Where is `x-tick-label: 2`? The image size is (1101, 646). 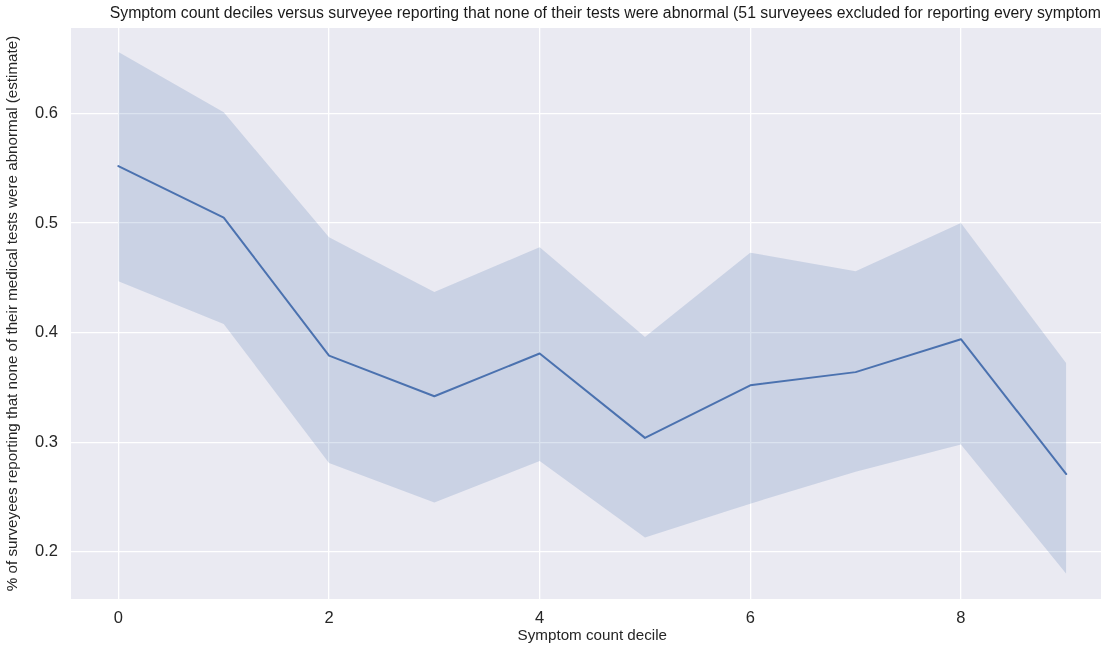
x-tick-label: 2 is located at coordinates (329, 617).